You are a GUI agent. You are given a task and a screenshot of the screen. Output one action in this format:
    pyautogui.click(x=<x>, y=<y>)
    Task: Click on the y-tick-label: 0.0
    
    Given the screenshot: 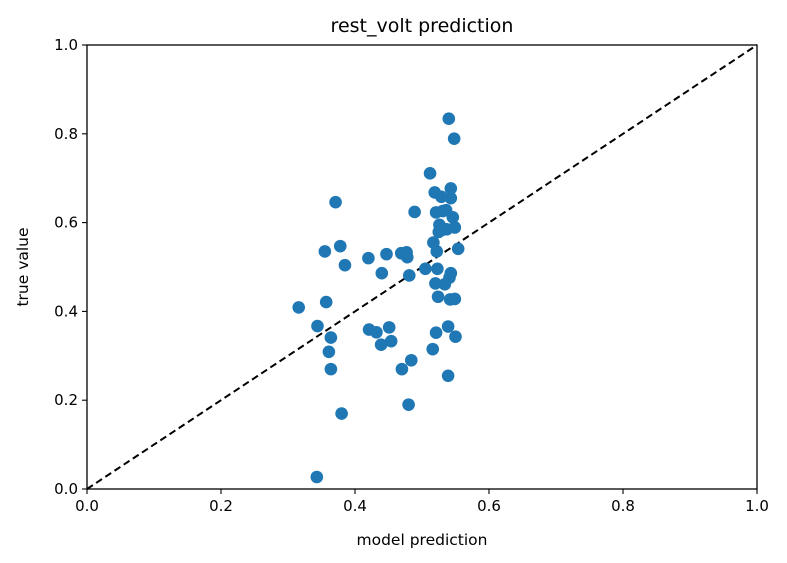 What is the action you would take?
    pyautogui.click(x=66, y=489)
    